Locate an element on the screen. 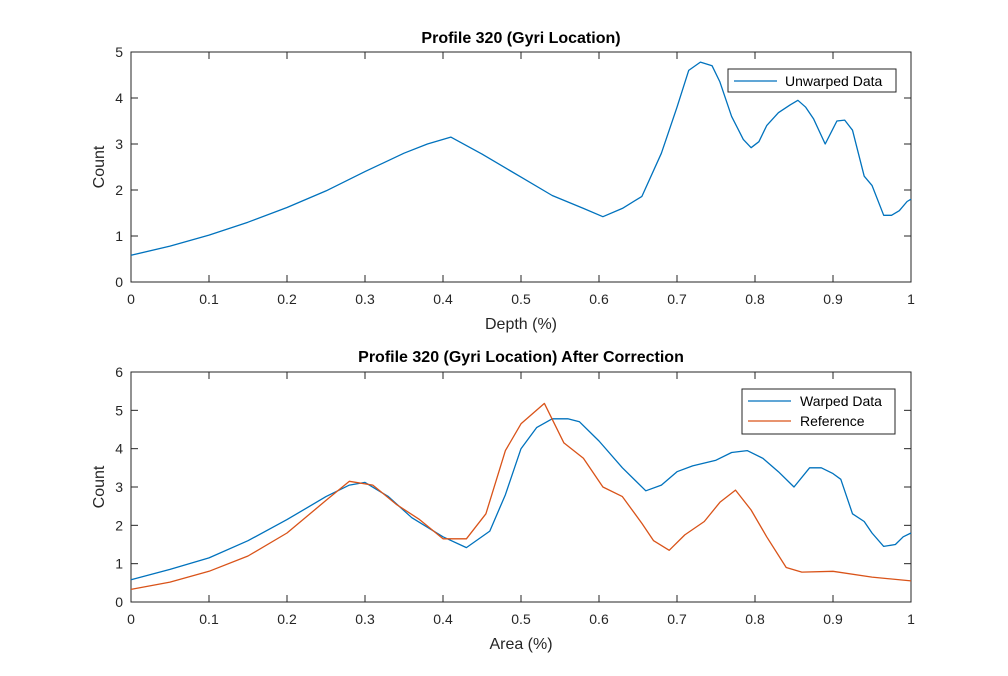  bottom-y-tick-label: 6 is located at coordinates (119, 372).